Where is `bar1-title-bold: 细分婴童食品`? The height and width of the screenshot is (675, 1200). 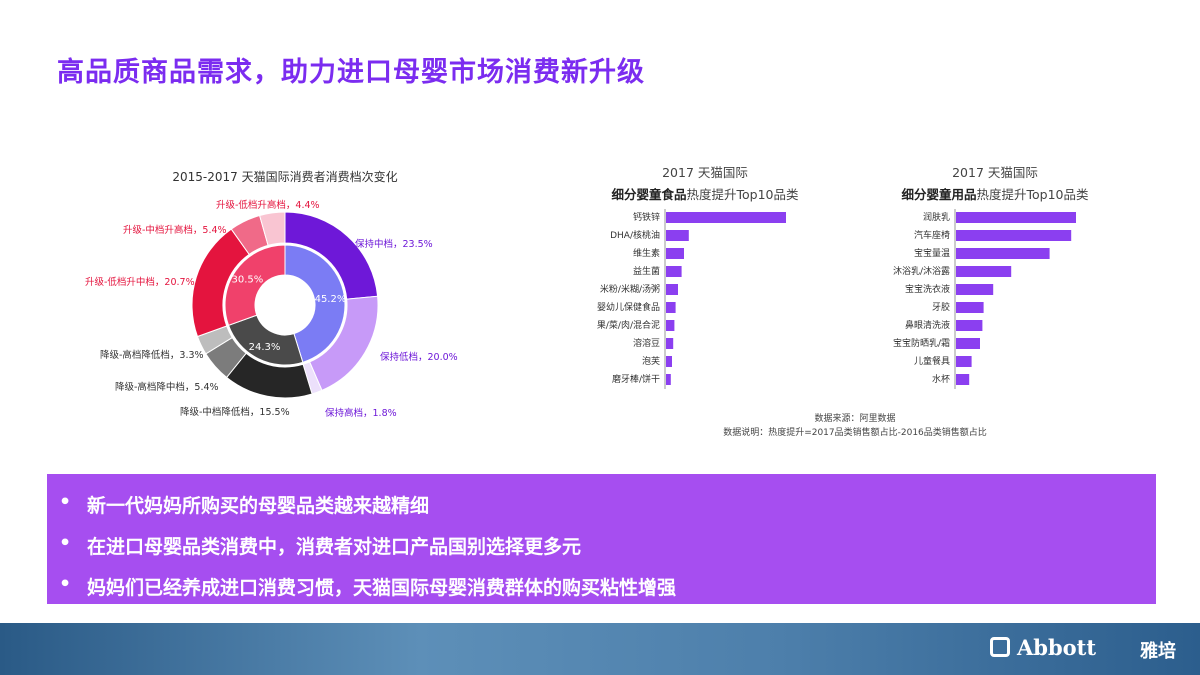 bar1-title-bold: 细分婴童食品 is located at coordinates (649, 194).